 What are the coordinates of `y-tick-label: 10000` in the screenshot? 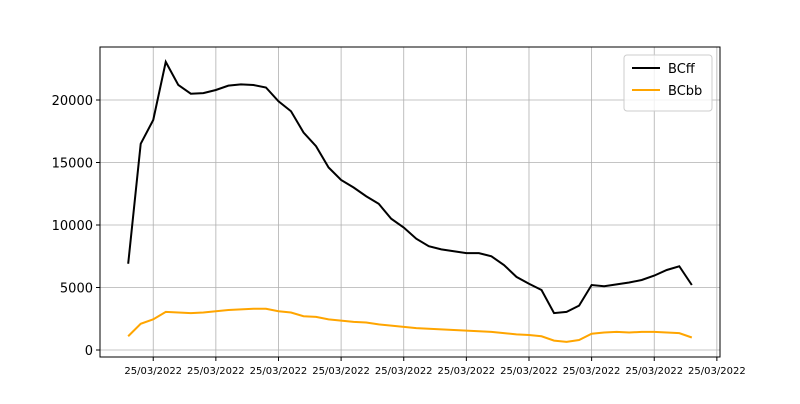 It's located at (72, 226).